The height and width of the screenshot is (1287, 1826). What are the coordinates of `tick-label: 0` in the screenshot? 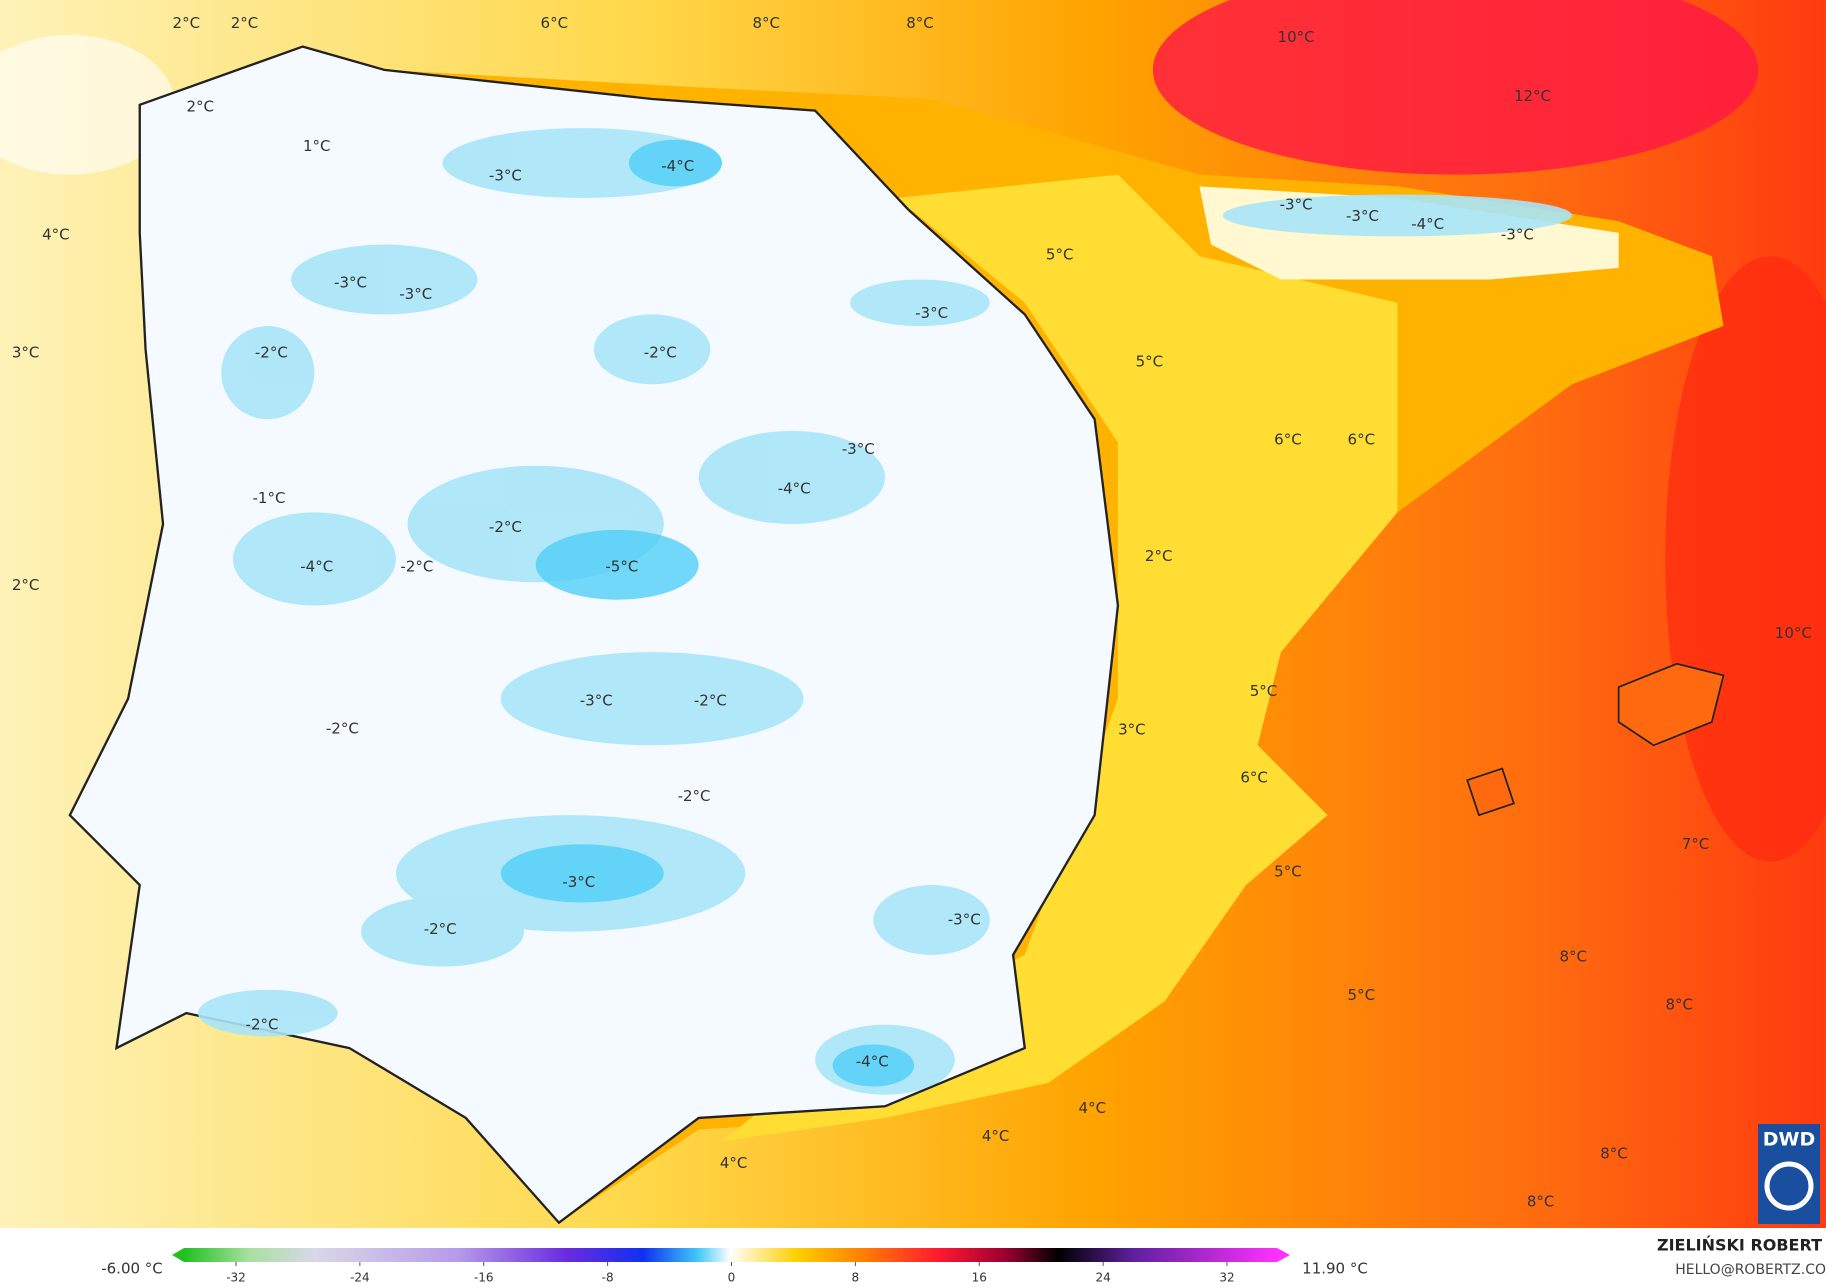 It's located at (732, 1278).